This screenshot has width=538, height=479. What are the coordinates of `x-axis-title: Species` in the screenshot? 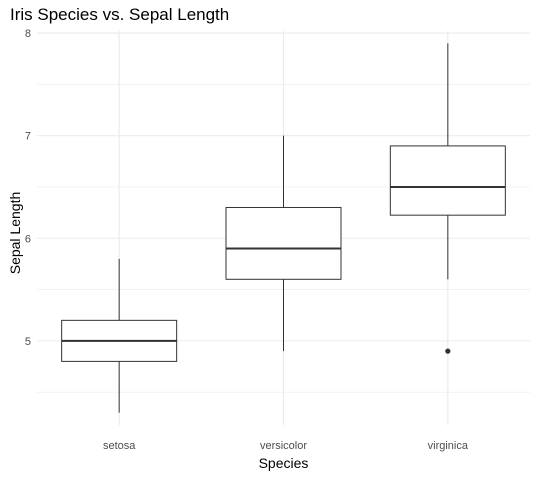 It's located at (283, 463).